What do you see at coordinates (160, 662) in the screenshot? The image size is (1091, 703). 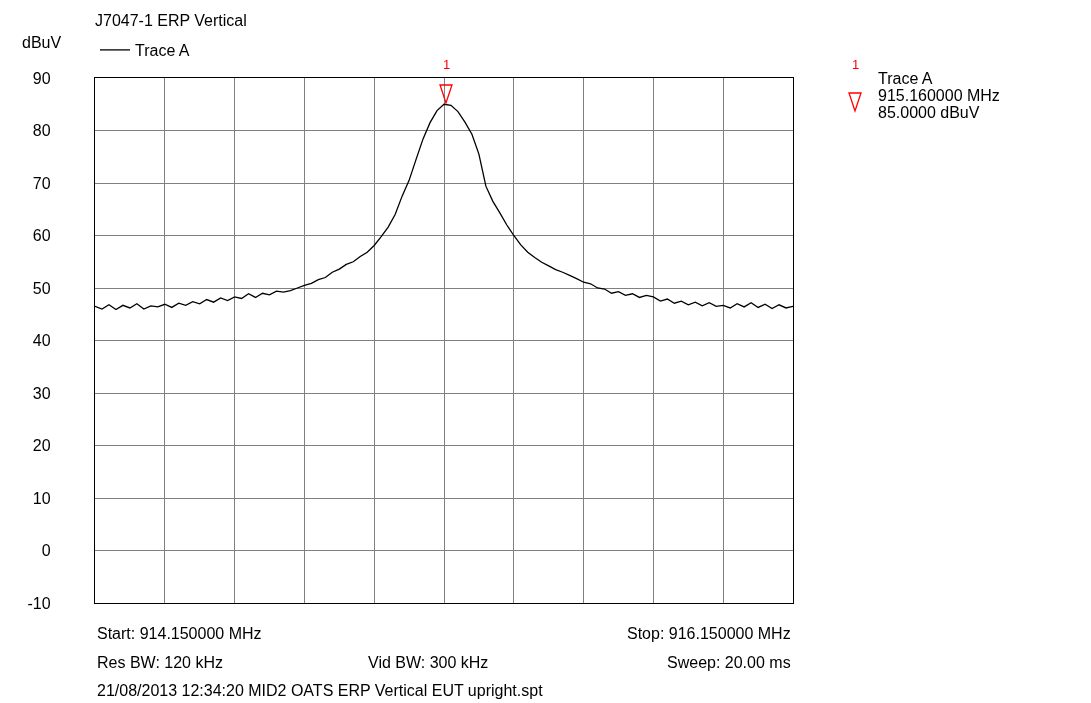 I see `text: Res BW: 120 kHz` at bounding box center [160, 662].